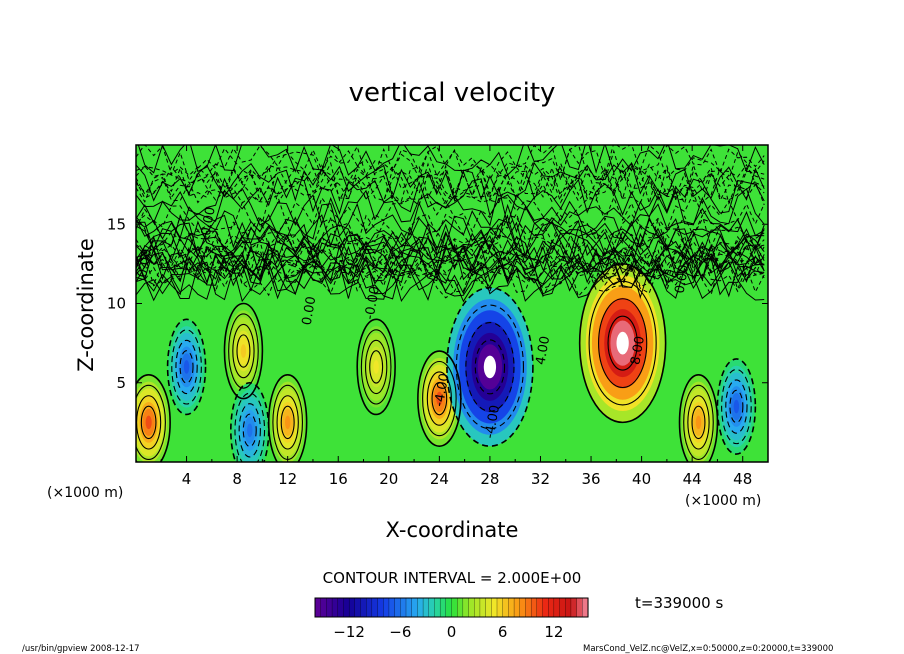 Image resolution: width=904 pixels, height=654 pixels. I want to click on colorbar-tick-label-1: −6, so click(400, 632).